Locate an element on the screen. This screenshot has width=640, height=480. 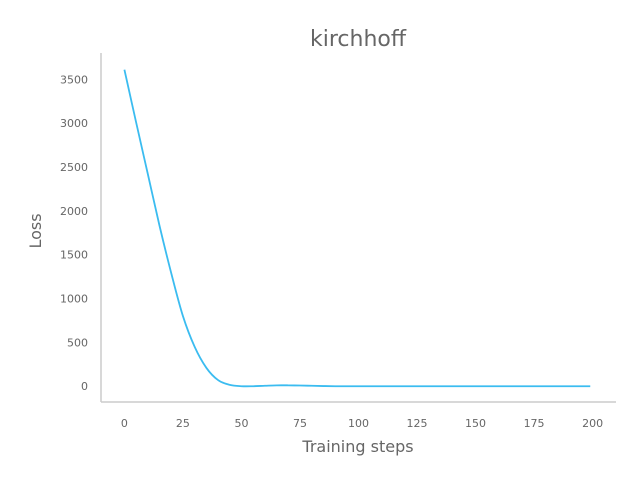
y-tick-labels: 0 500 1000 1500 2000 2500 3000 3500 is located at coordinates (74, 233).